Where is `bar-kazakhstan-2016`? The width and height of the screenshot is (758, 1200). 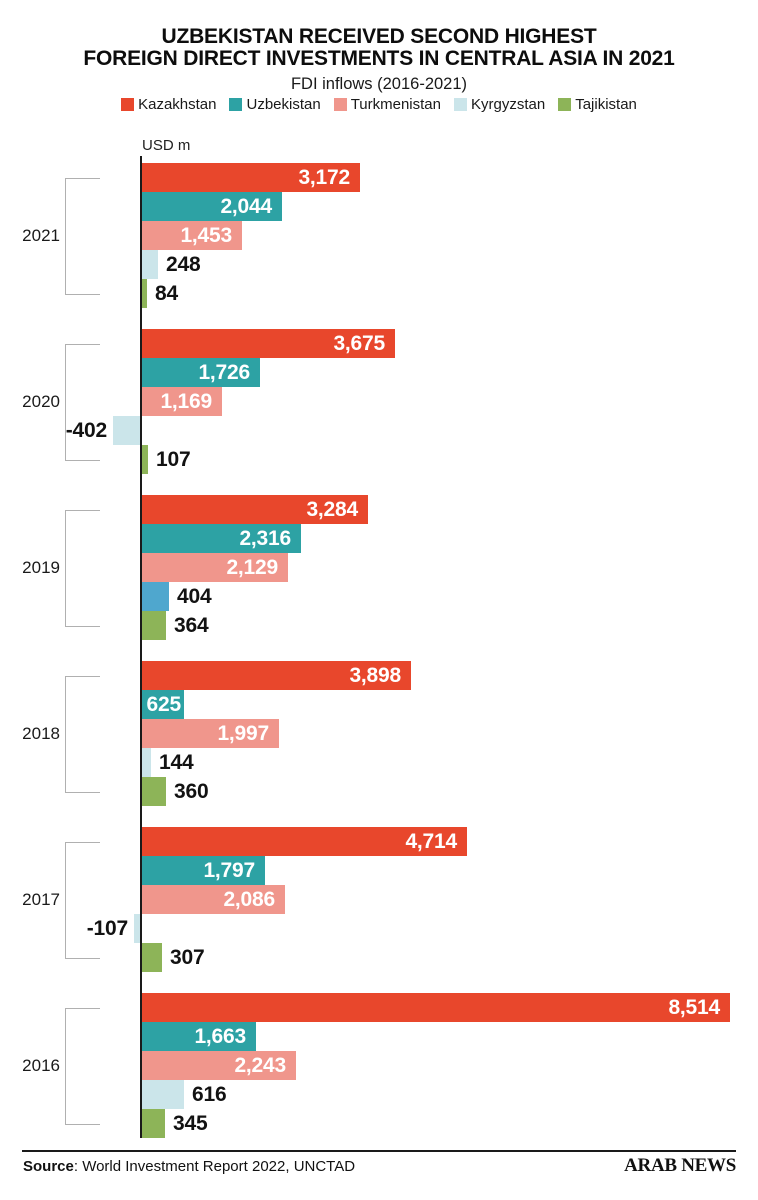 bar-kazakhstan-2016 is located at coordinates (435, 1007).